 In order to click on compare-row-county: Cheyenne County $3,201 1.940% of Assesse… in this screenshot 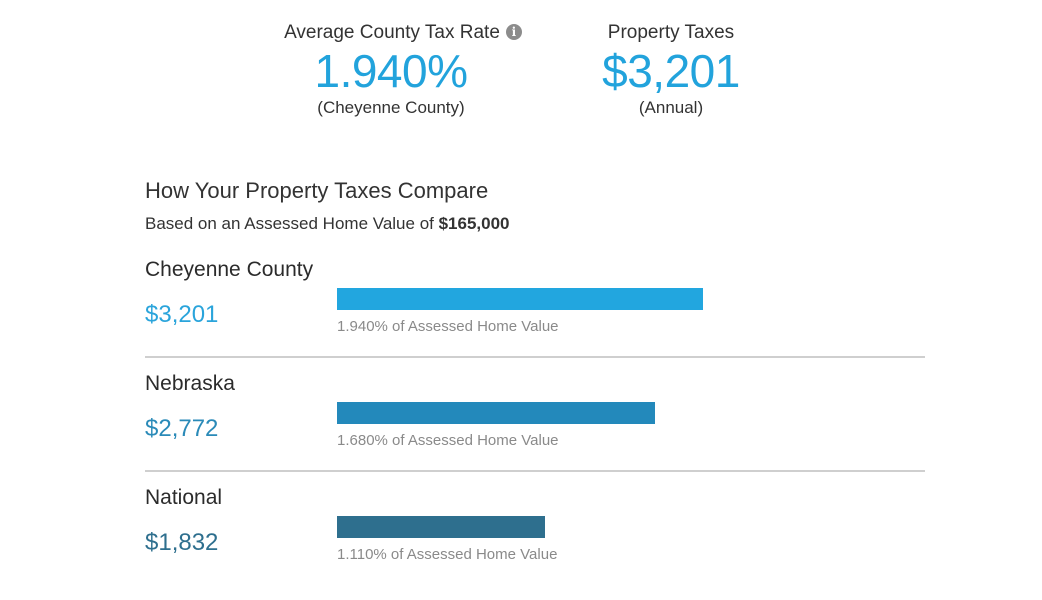, I will do `click(535, 315)`.